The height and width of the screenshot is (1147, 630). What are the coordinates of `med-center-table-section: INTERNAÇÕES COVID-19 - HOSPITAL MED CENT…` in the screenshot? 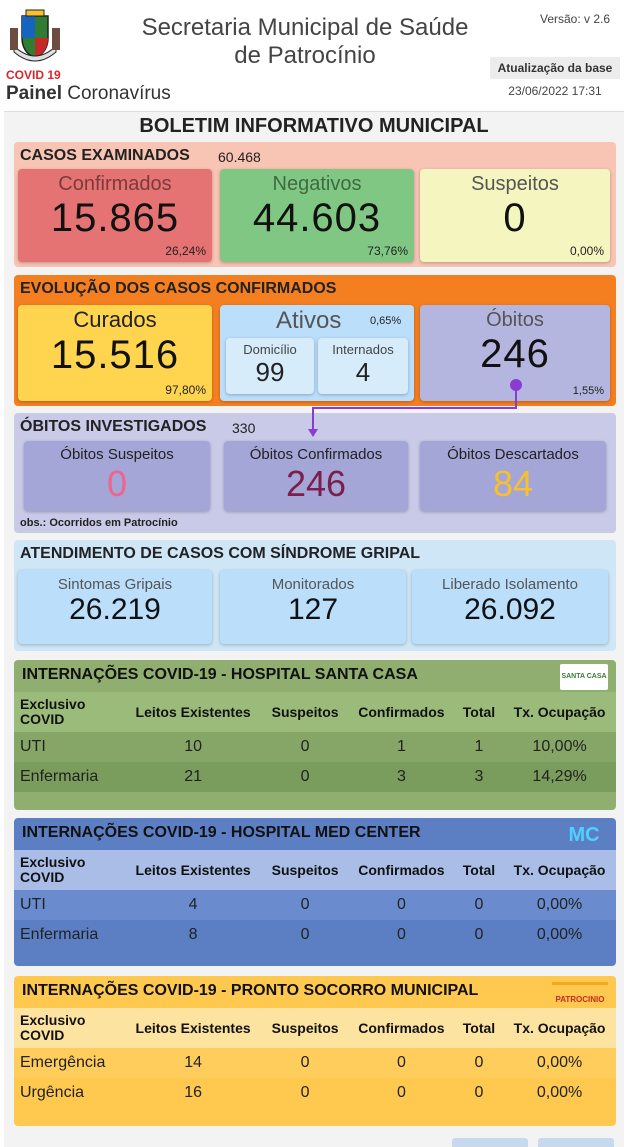 It's located at (315, 892).